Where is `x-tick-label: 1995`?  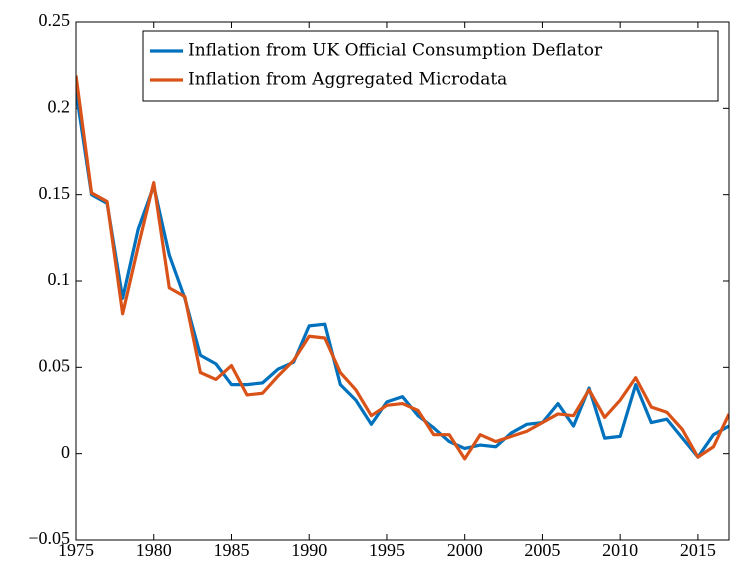 x-tick-label: 1995 is located at coordinates (387, 550).